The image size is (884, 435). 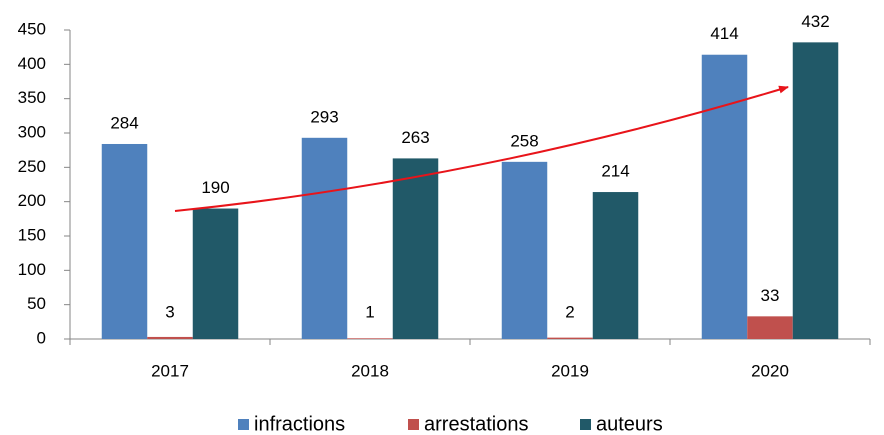 What do you see at coordinates (629, 424) in the screenshot?
I see `legend-label: auteurs` at bounding box center [629, 424].